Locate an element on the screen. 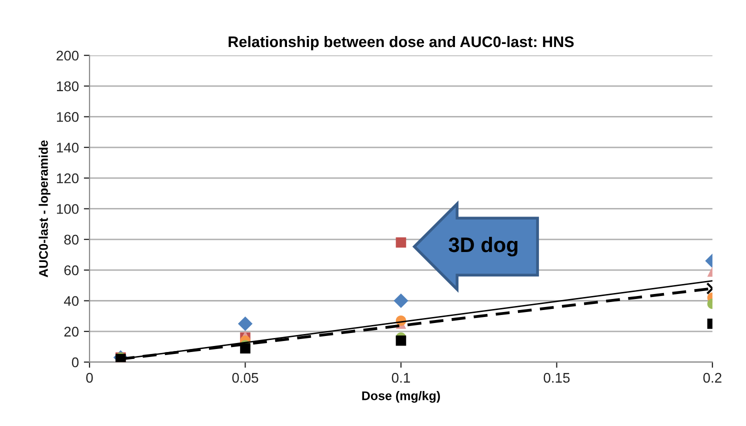 The width and height of the screenshot is (746, 426). x-tick-label: 0.15 is located at coordinates (557, 377).